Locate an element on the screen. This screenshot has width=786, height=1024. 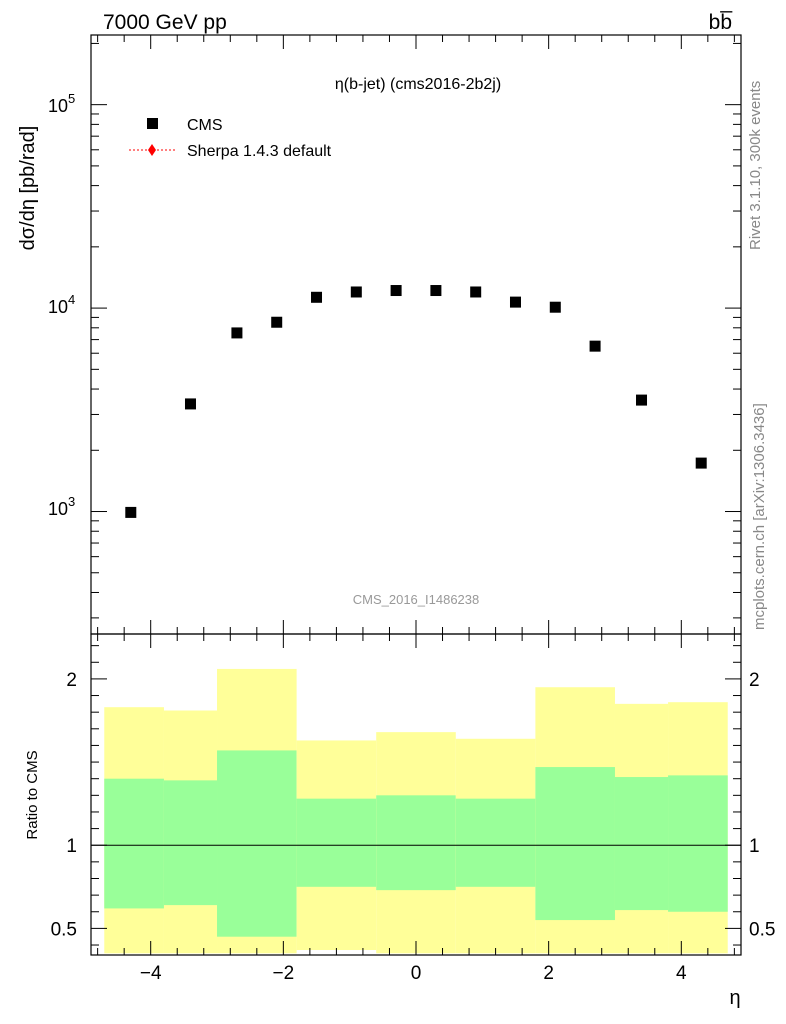
energy-label: 7000 GeV pp is located at coordinates (165, 22).